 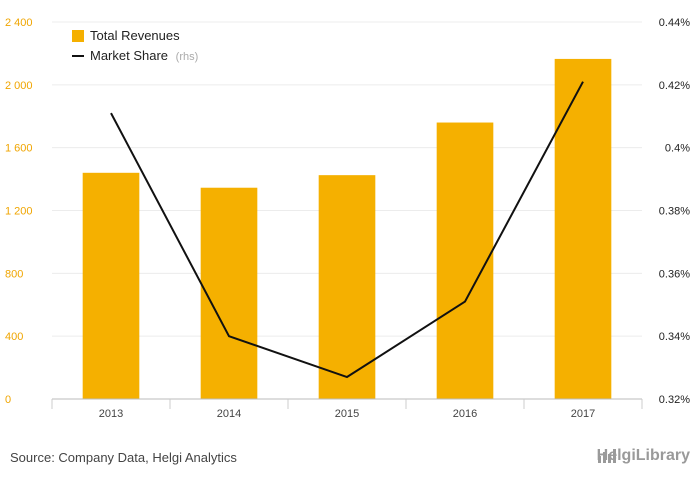 I want to click on x-tick-label: 2017, so click(x=583, y=414).